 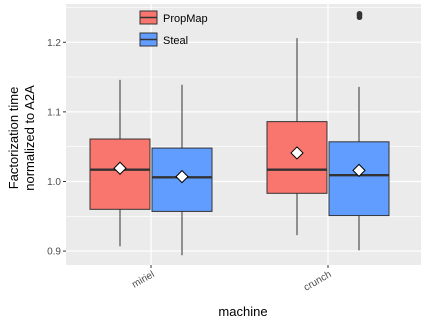 I want to click on outlier-point, so click(x=359, y=13).